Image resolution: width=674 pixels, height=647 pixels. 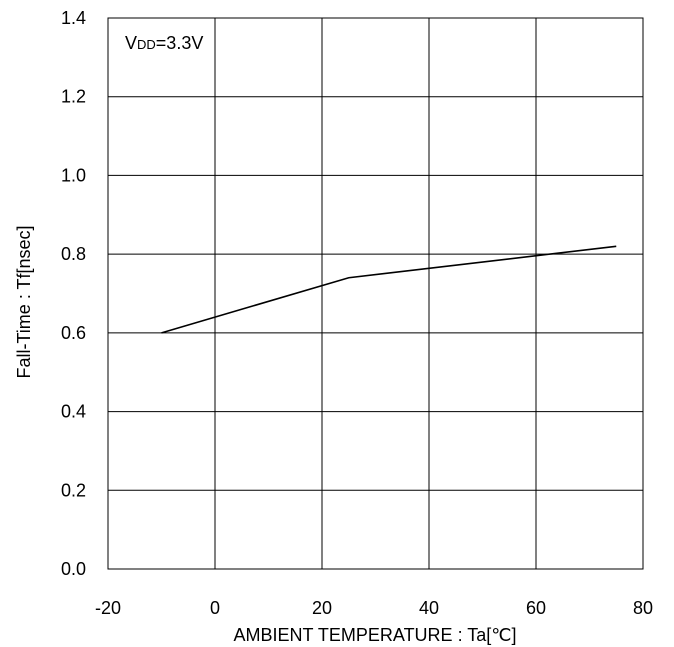 What do you see at coordinates (108, 608) in the screenshot?
I see `x-tick-label: -20` at bounding box center [108, 608].